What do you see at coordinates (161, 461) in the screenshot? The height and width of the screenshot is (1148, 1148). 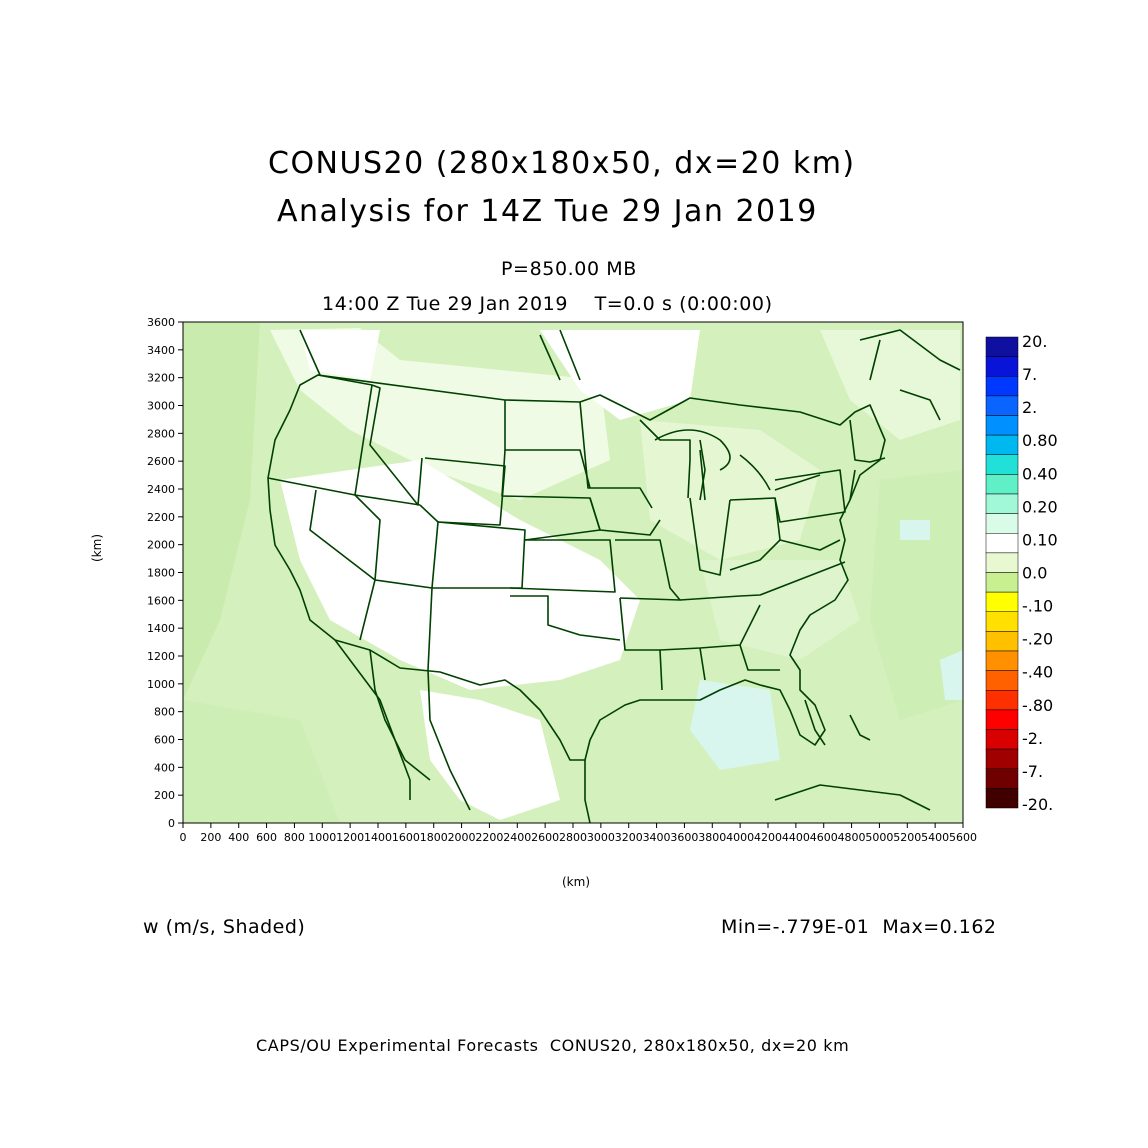 I see `y-tick-label: 2600` at bounding box center [161, 461].